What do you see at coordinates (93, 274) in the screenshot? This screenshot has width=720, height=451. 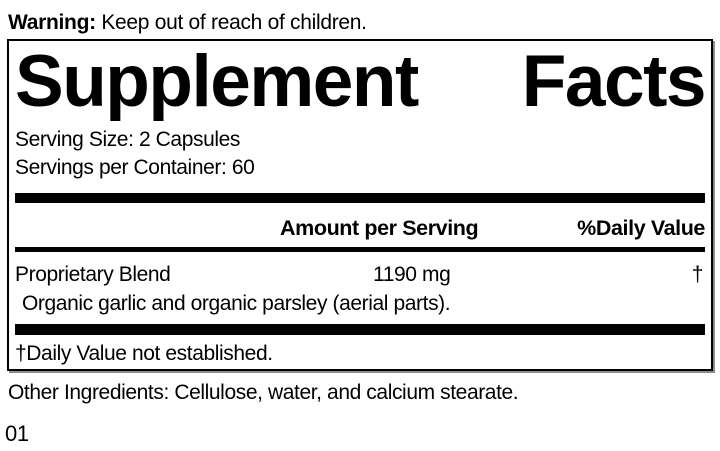 I see `ingredient-name: Proprietary Blend` at bounding box center [93, 274].